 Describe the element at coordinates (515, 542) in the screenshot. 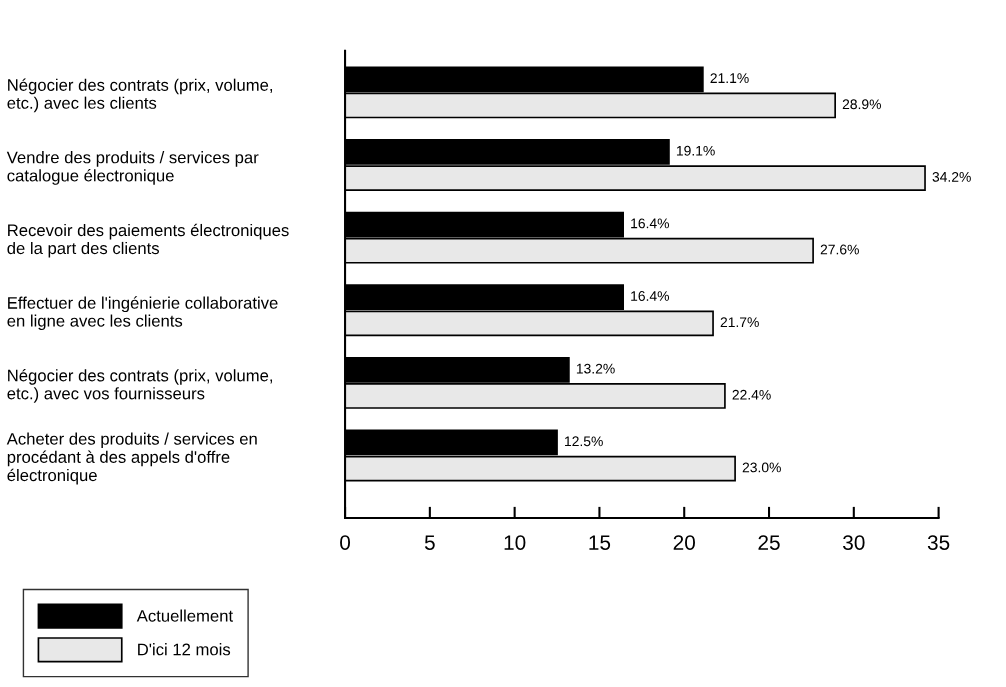

I see `x-tick-label: 10` at that location.